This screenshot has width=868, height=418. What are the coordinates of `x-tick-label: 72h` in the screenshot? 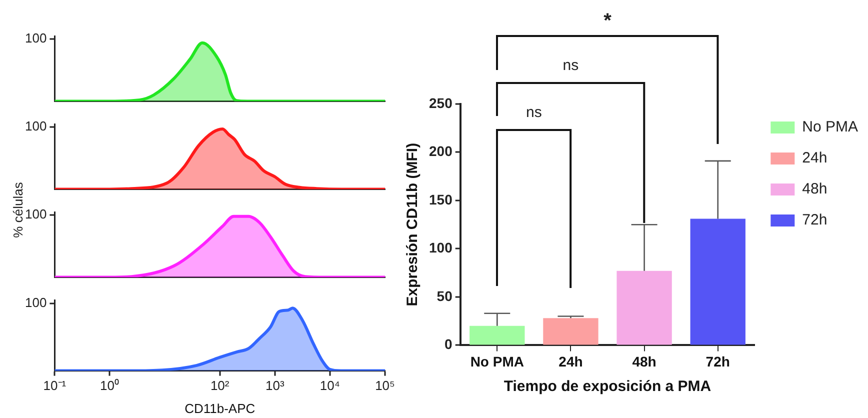 It's located at (718, 361).